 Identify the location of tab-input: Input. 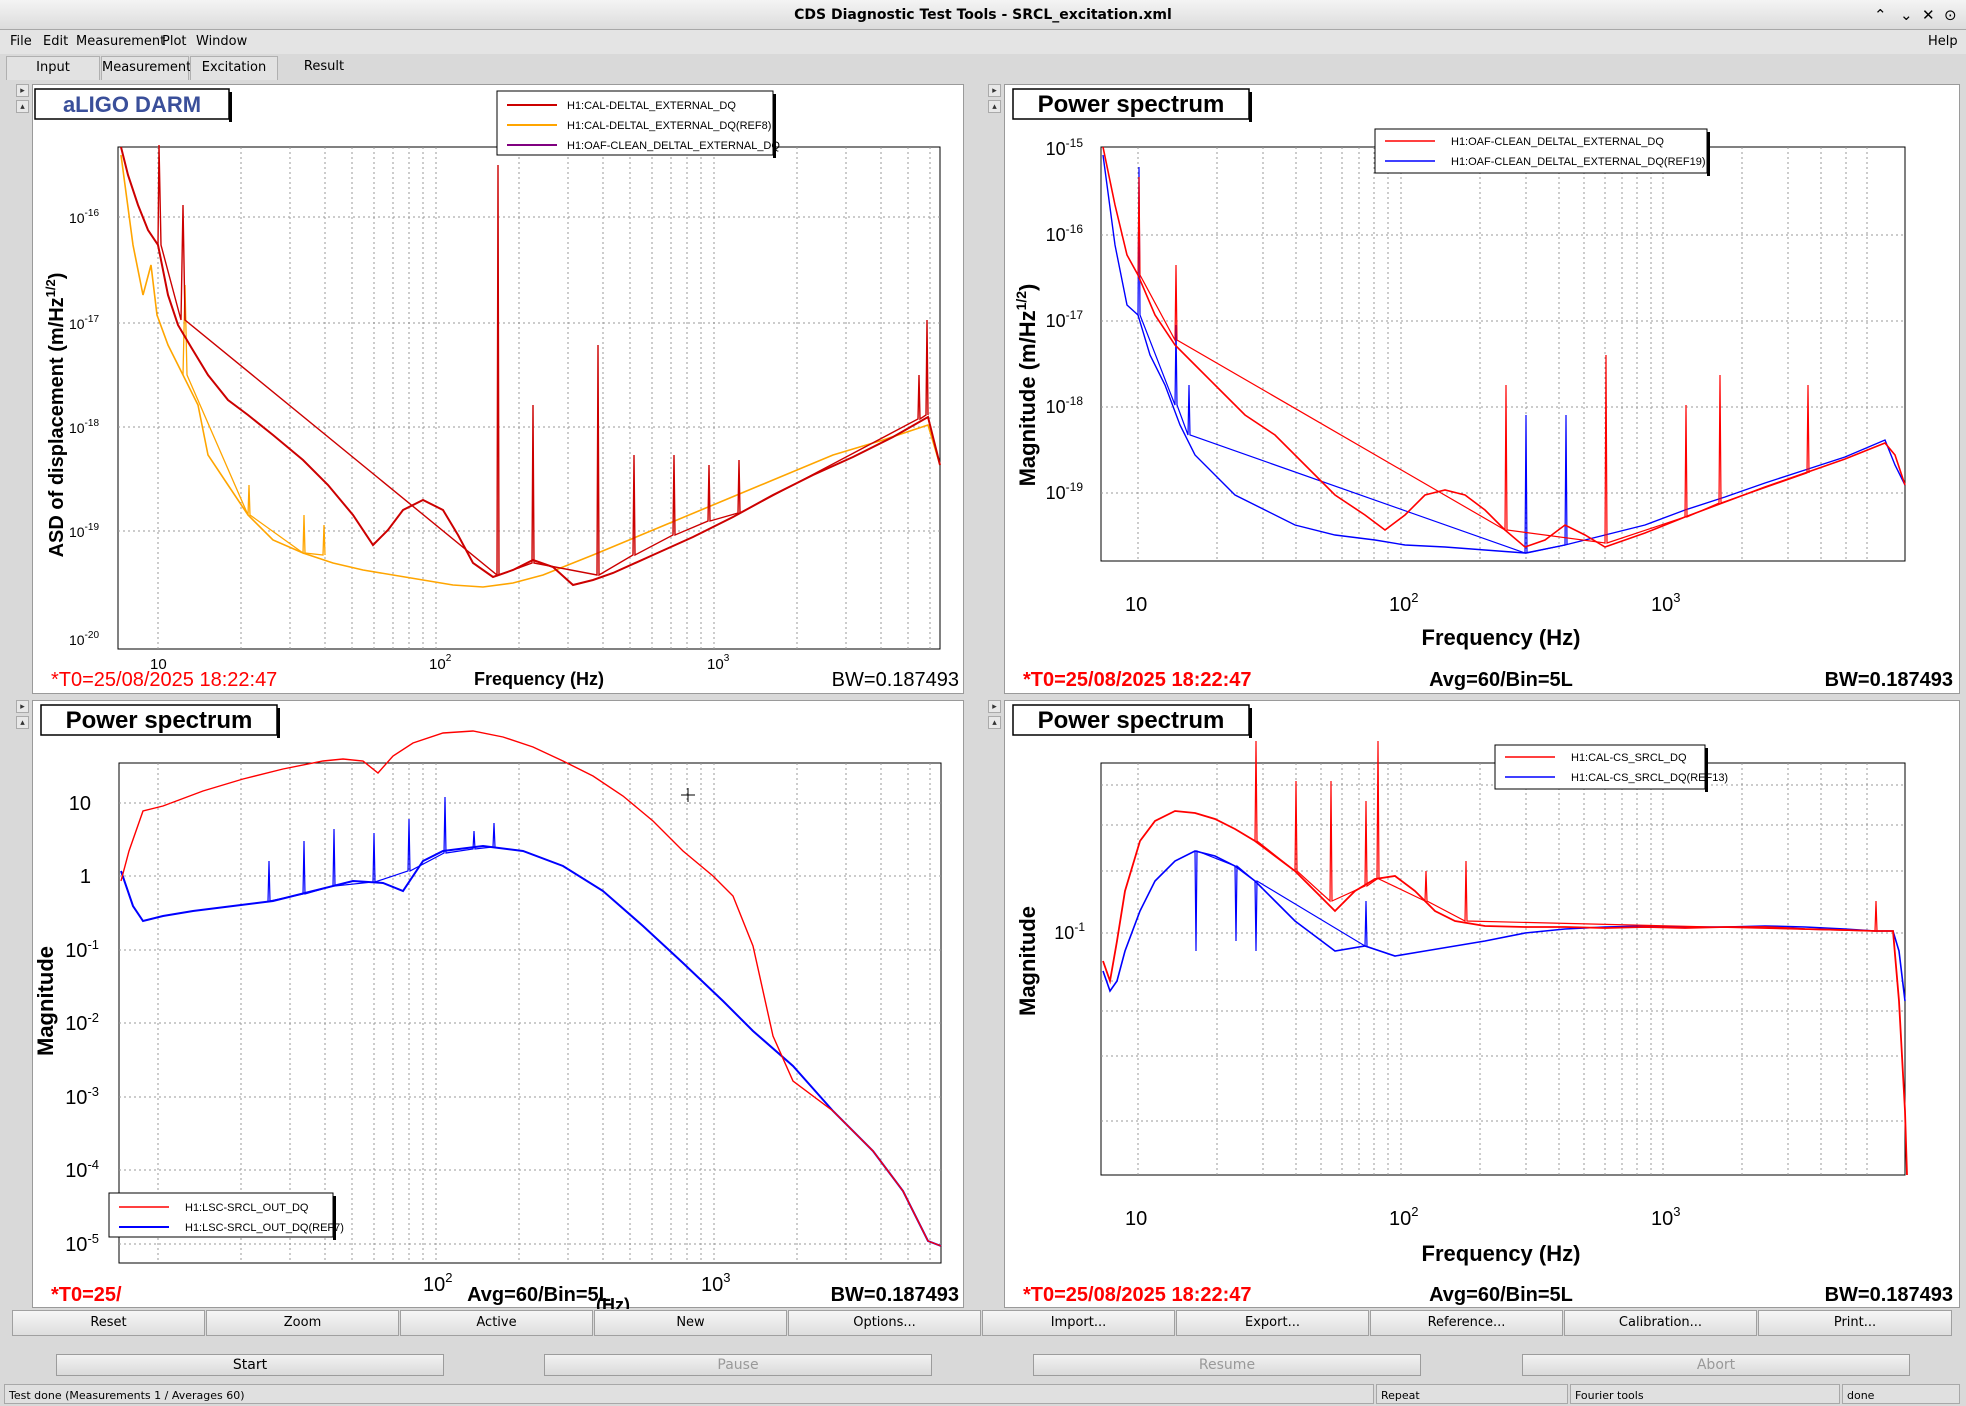
(53, 68).